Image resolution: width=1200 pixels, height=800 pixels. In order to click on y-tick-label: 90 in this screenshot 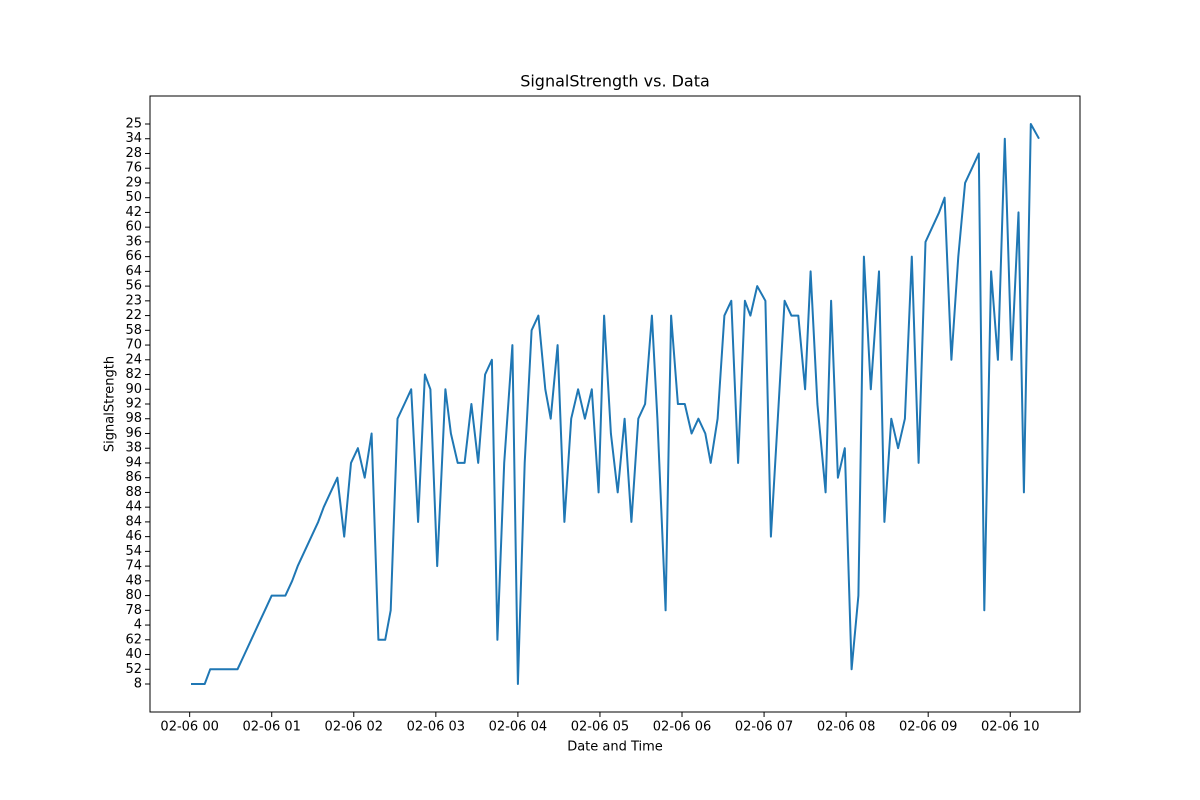, I will do `click(133, 389)`.